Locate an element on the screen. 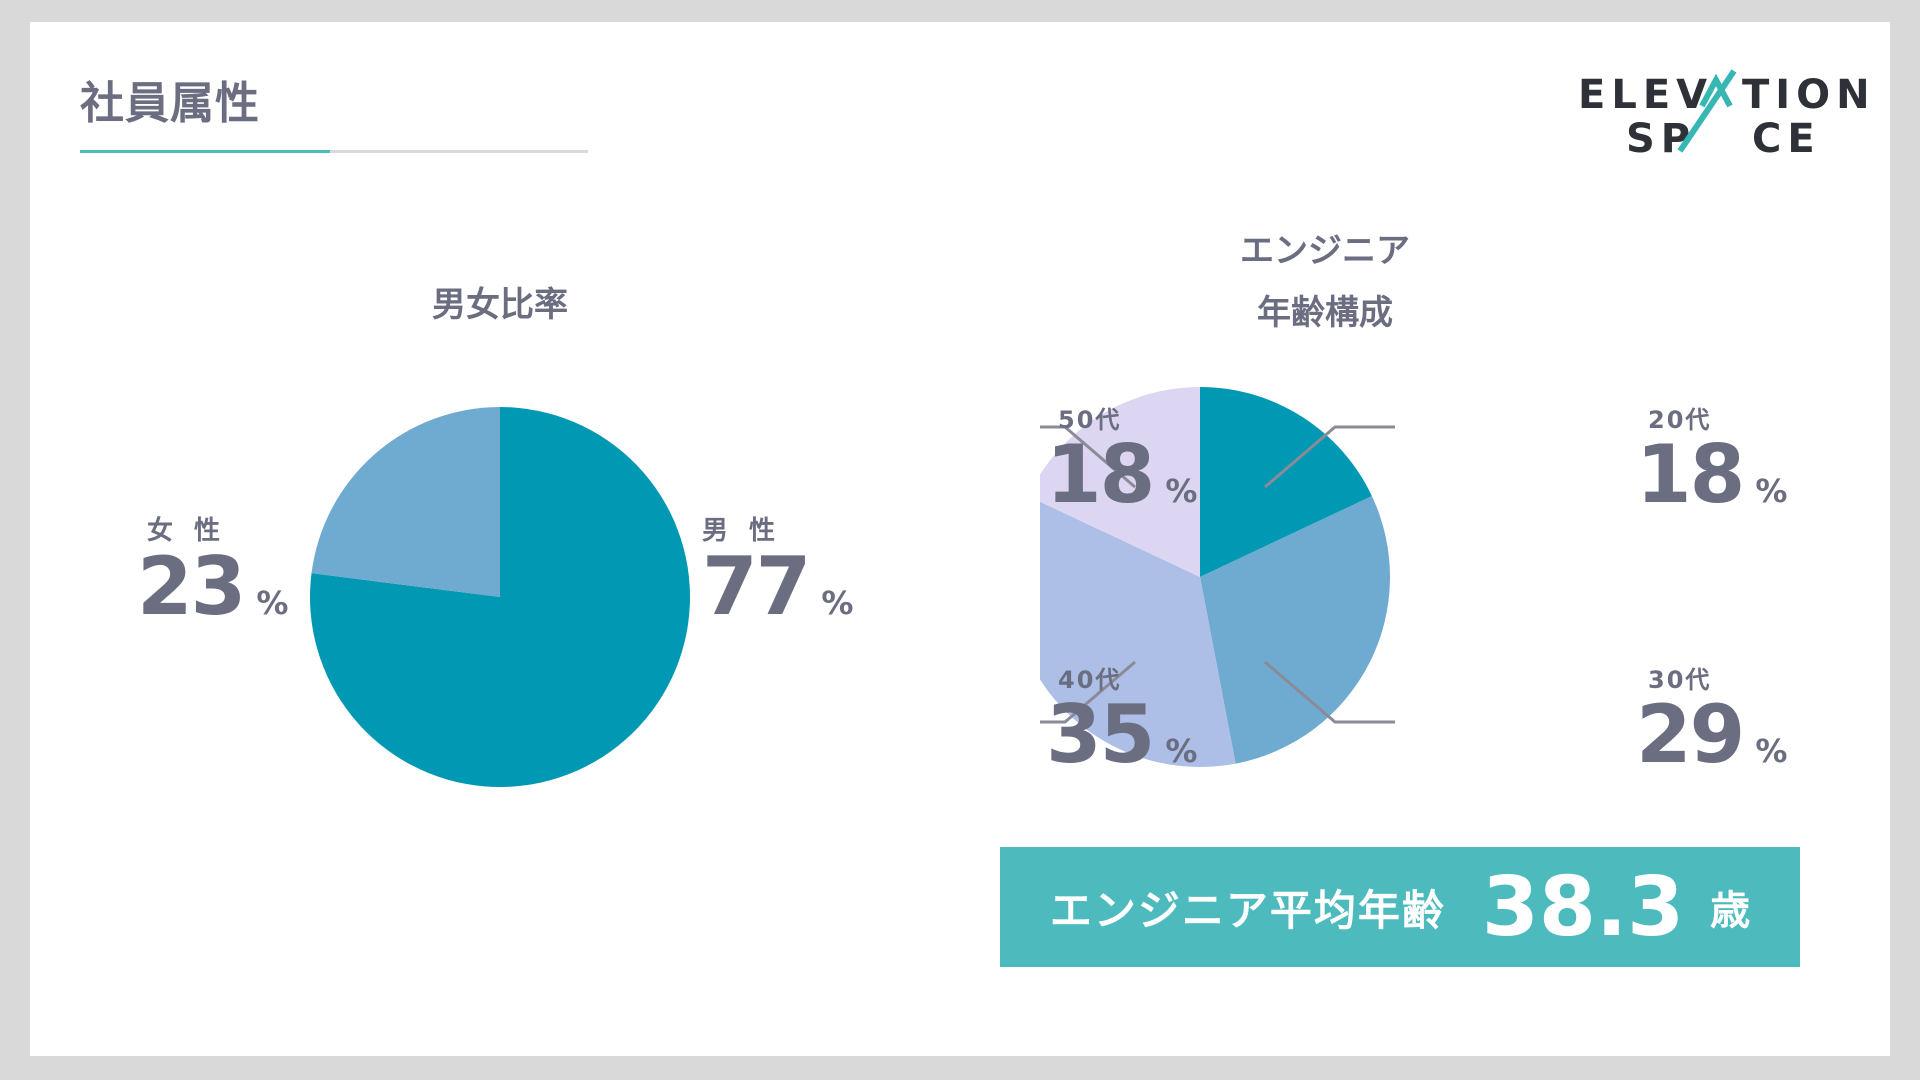 Image resolution: width=1920 pixels, height=1080 pixels. leader-line-30s is located at coordinates (1329, 692).